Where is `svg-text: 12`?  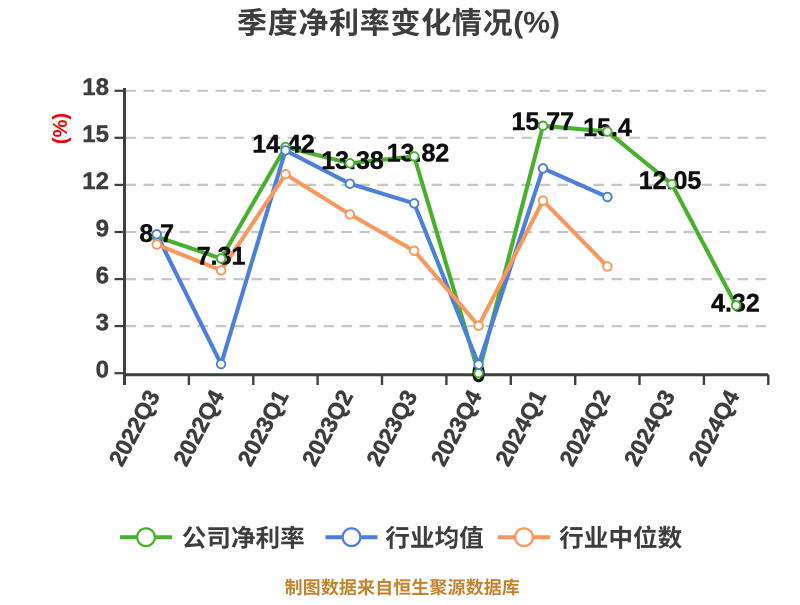
svg-text: 12 is located at coordinates (95, 181).